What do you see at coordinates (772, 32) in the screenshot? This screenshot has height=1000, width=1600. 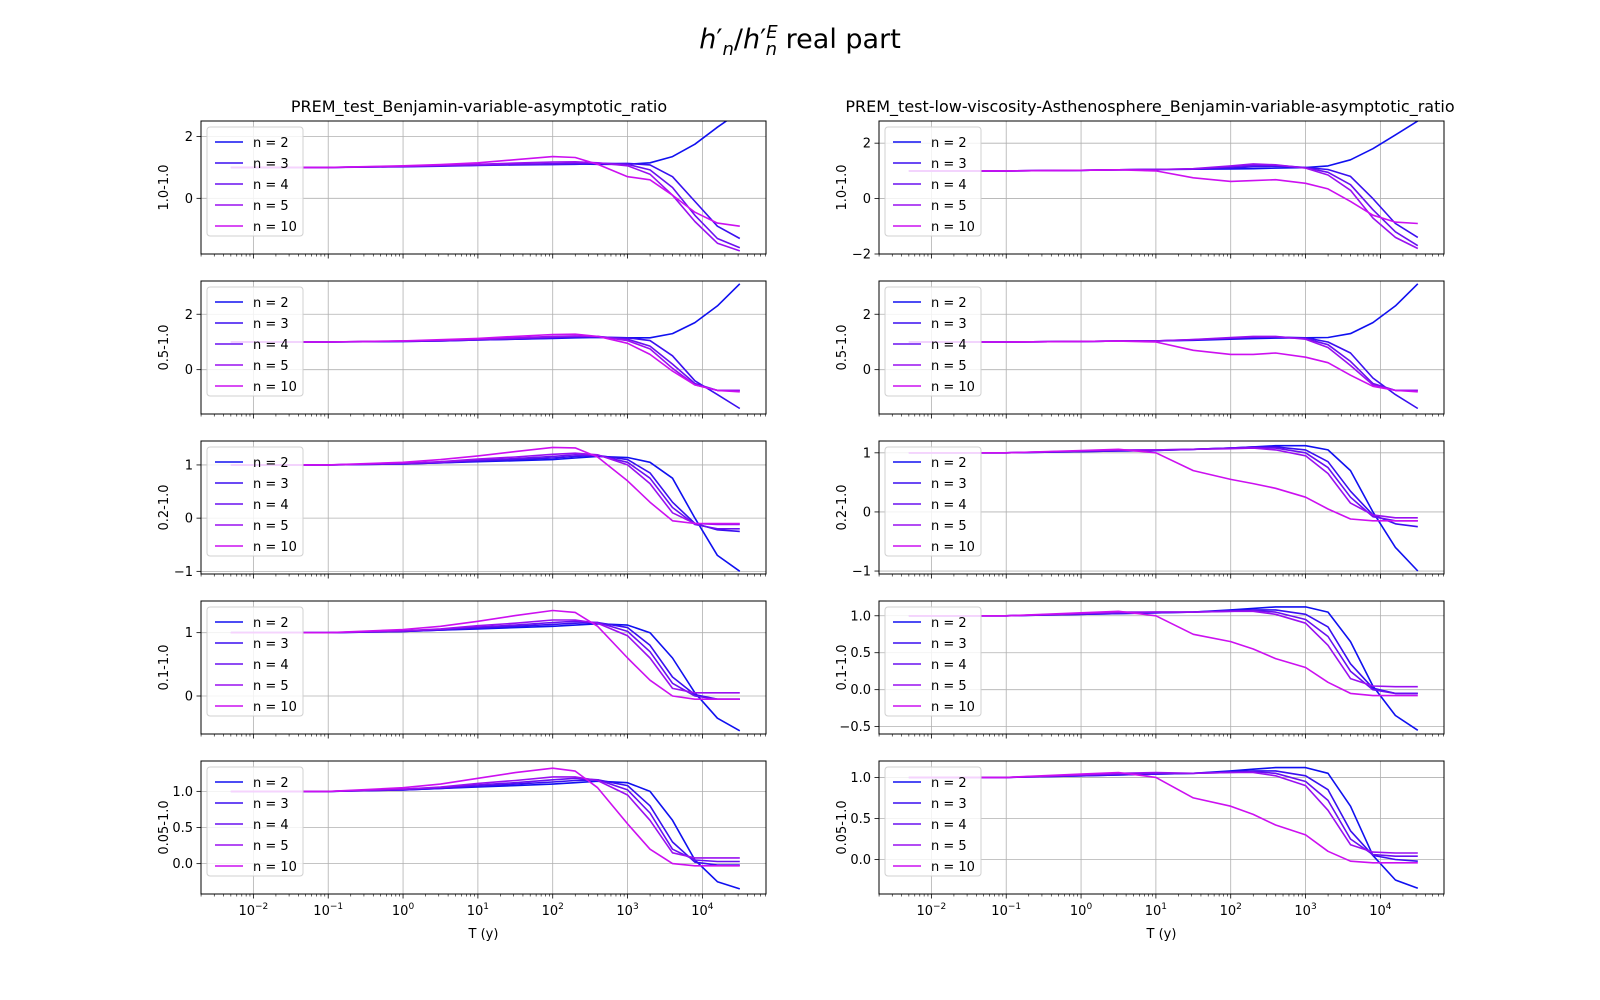 I see `title-sup2: E` at bounding box center [772, 32].